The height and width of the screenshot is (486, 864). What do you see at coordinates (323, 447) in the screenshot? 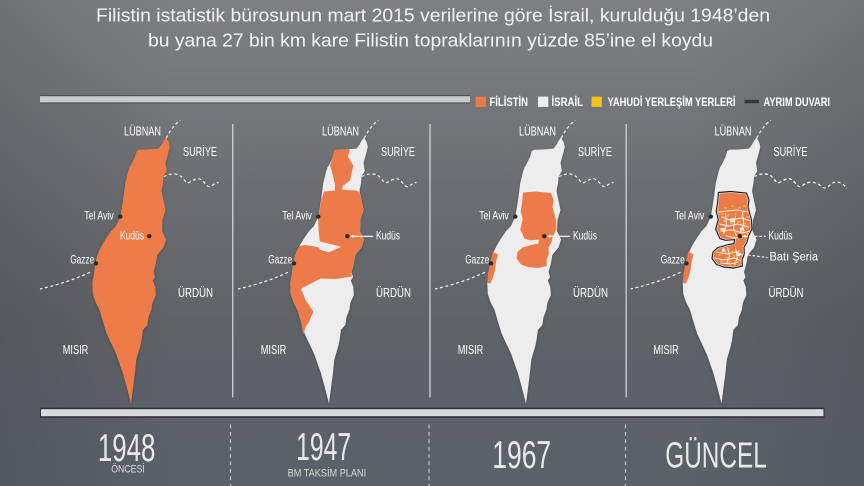
I see `svg-text: 1947` at bounding box center [323, 447].